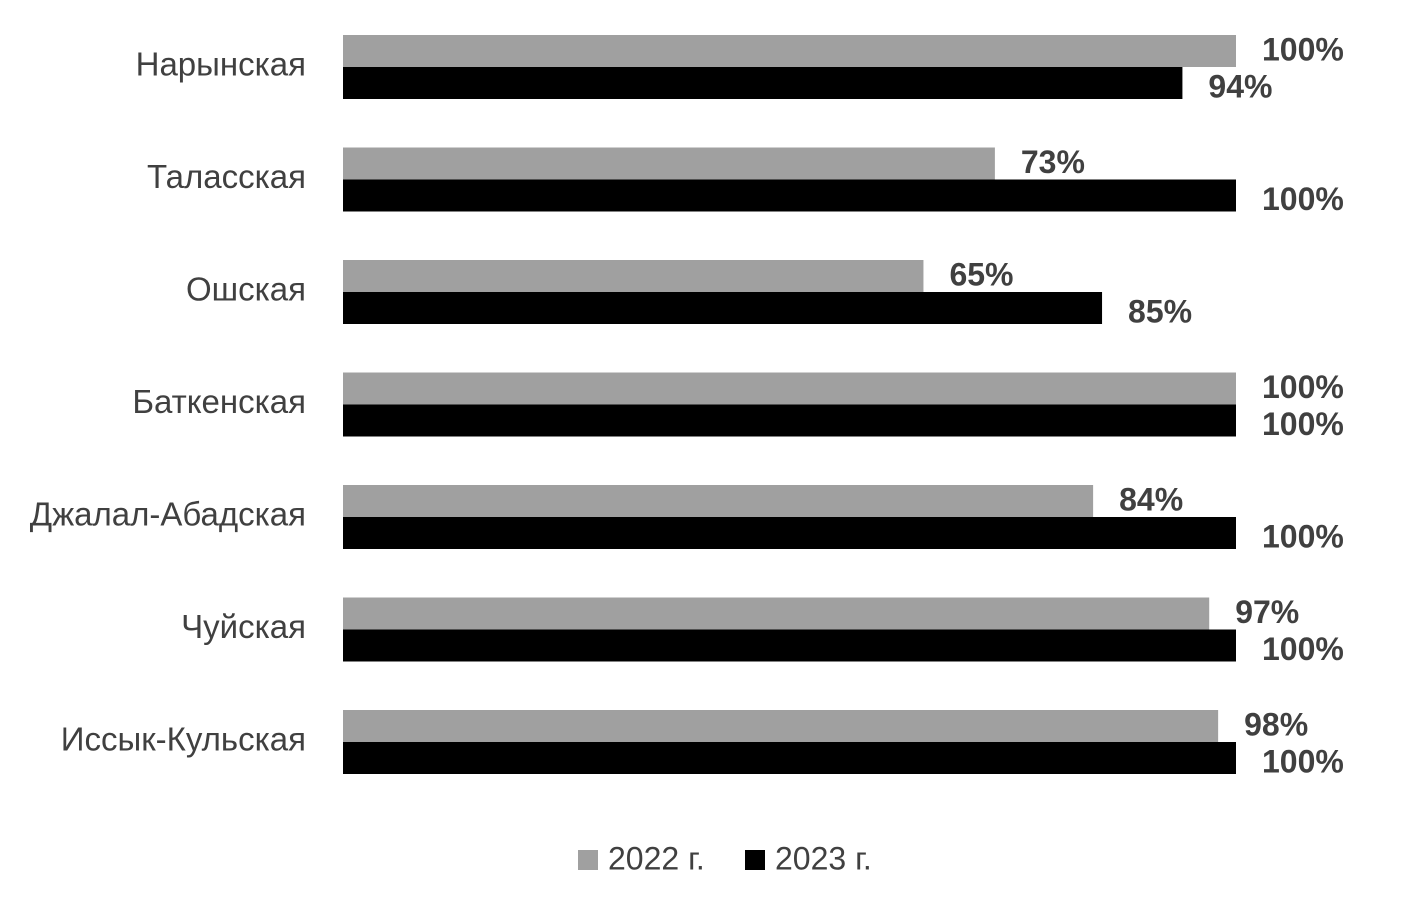 This screenshot has height=909, width=1409. What do you see at coordinates (1160, 311) in the screenshot?
I see `data-label: 85%` at bounding box center [1160, 311].